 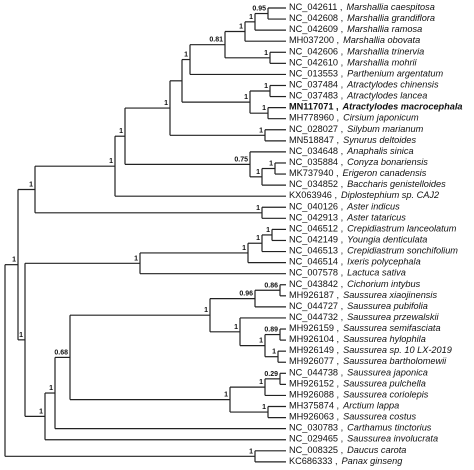 I want to click on species: Silybum marianum, so click(x=385, y=129).